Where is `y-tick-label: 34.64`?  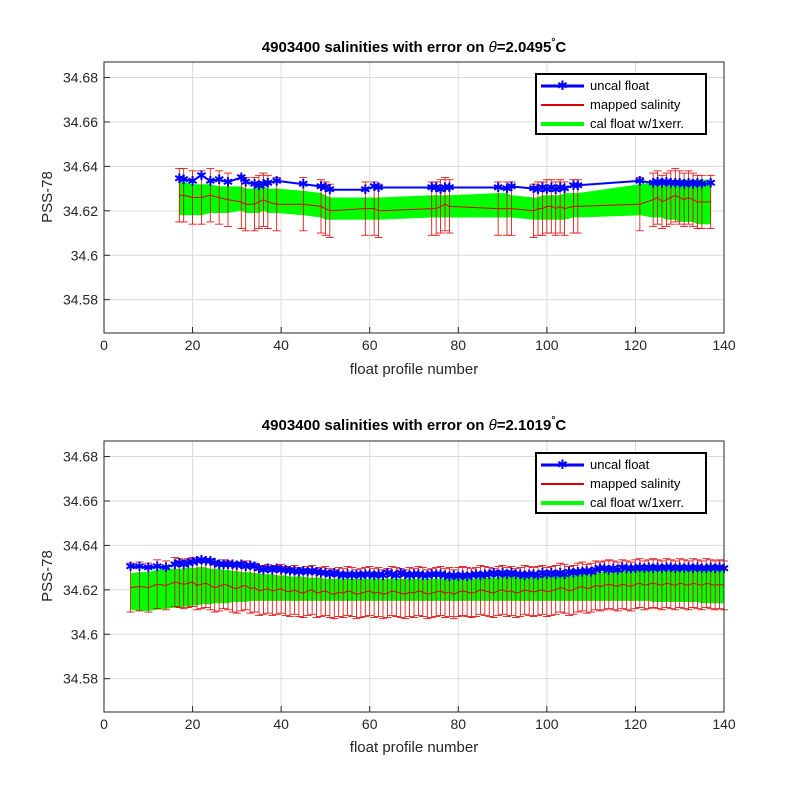 y-tick-label: 34.64 is located at coordinates (80, 545).